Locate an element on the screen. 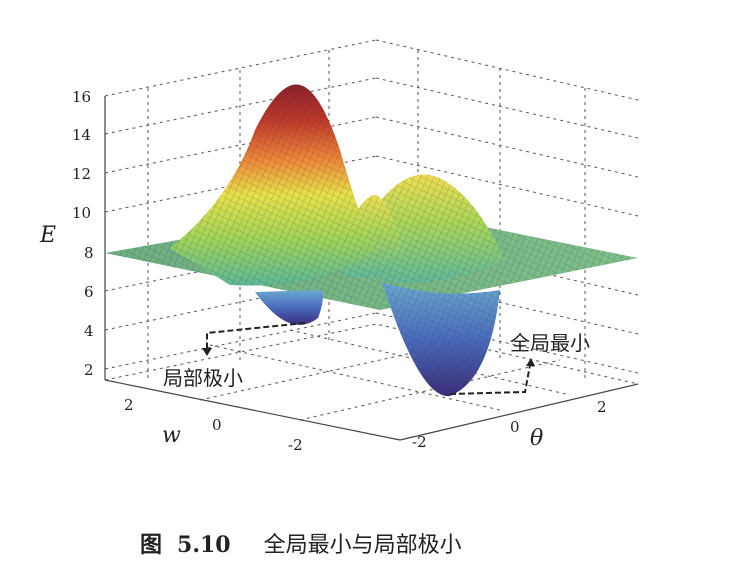 The height and width of the screenshot is (585, 730). w-axis-ticks: 2 0 -2 is located at coordinates (213, 425).